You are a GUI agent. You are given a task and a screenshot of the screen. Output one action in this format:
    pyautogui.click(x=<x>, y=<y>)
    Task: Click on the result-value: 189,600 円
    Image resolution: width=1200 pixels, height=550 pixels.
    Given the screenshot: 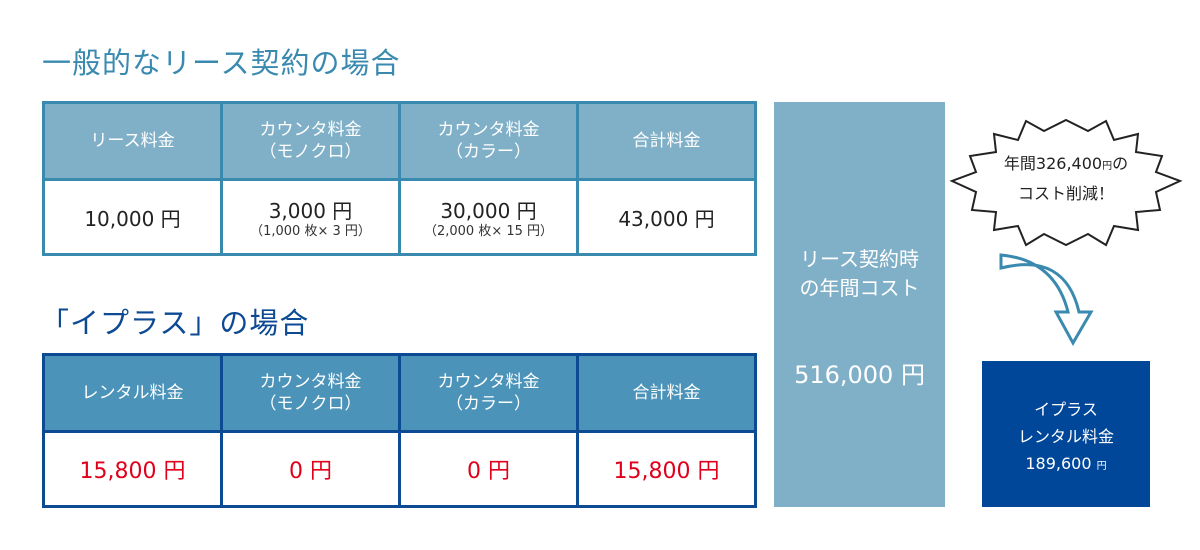 What is the action you would take?
    pyautogui.click(x=1066, y=465)
    